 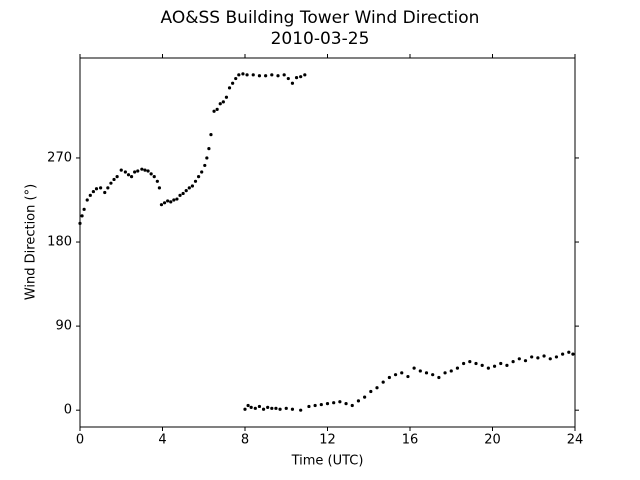 I want to click on x-tick-label: 24, so click(x=575, y=440).